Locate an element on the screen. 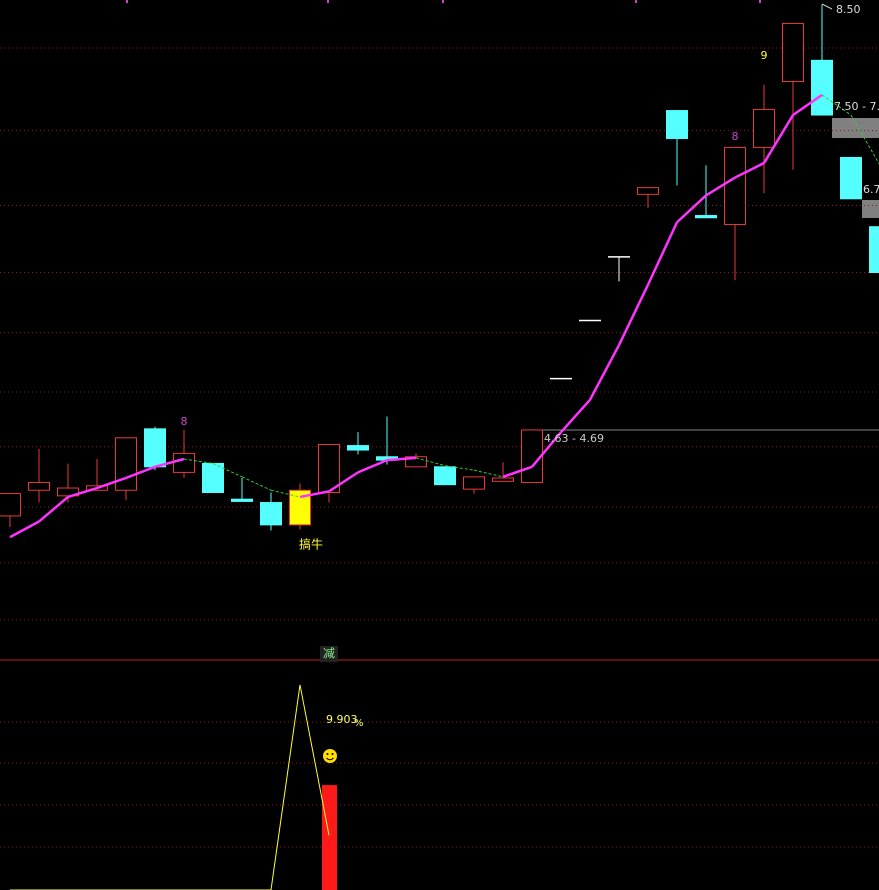  high-price-label: 8.50 is located at coordinates (848, 9).